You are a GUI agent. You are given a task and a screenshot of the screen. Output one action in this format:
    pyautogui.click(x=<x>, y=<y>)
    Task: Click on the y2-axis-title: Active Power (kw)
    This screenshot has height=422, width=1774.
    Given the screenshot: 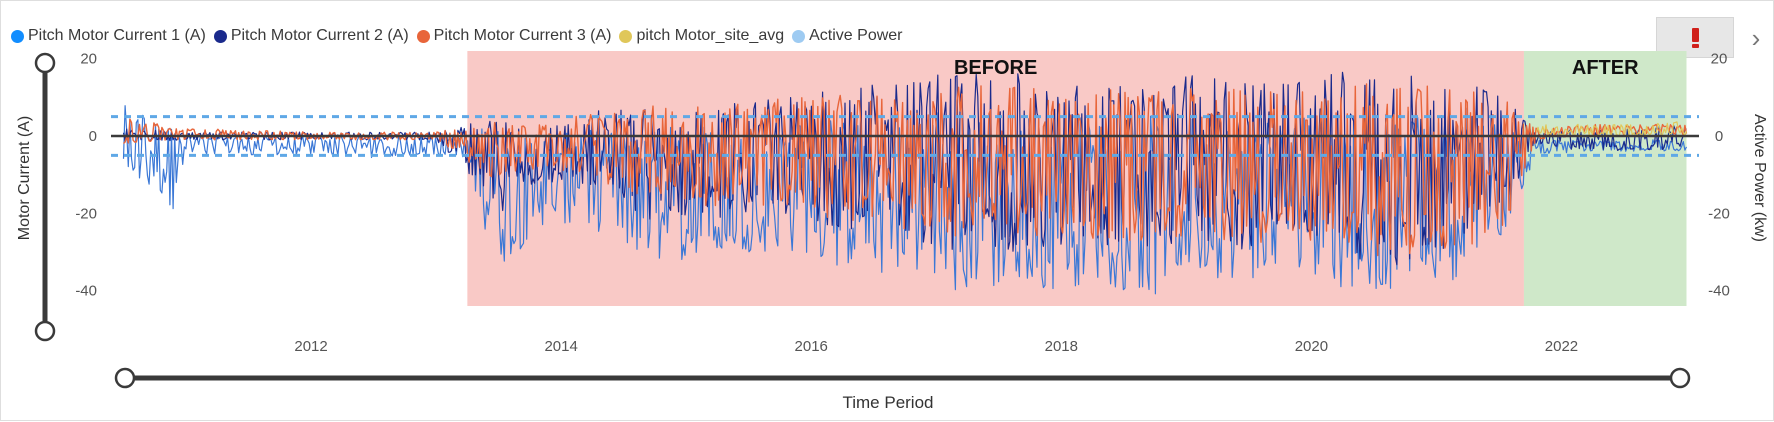 What is the action you would take?
    pyautogui.click(x=1759, y=178)
    